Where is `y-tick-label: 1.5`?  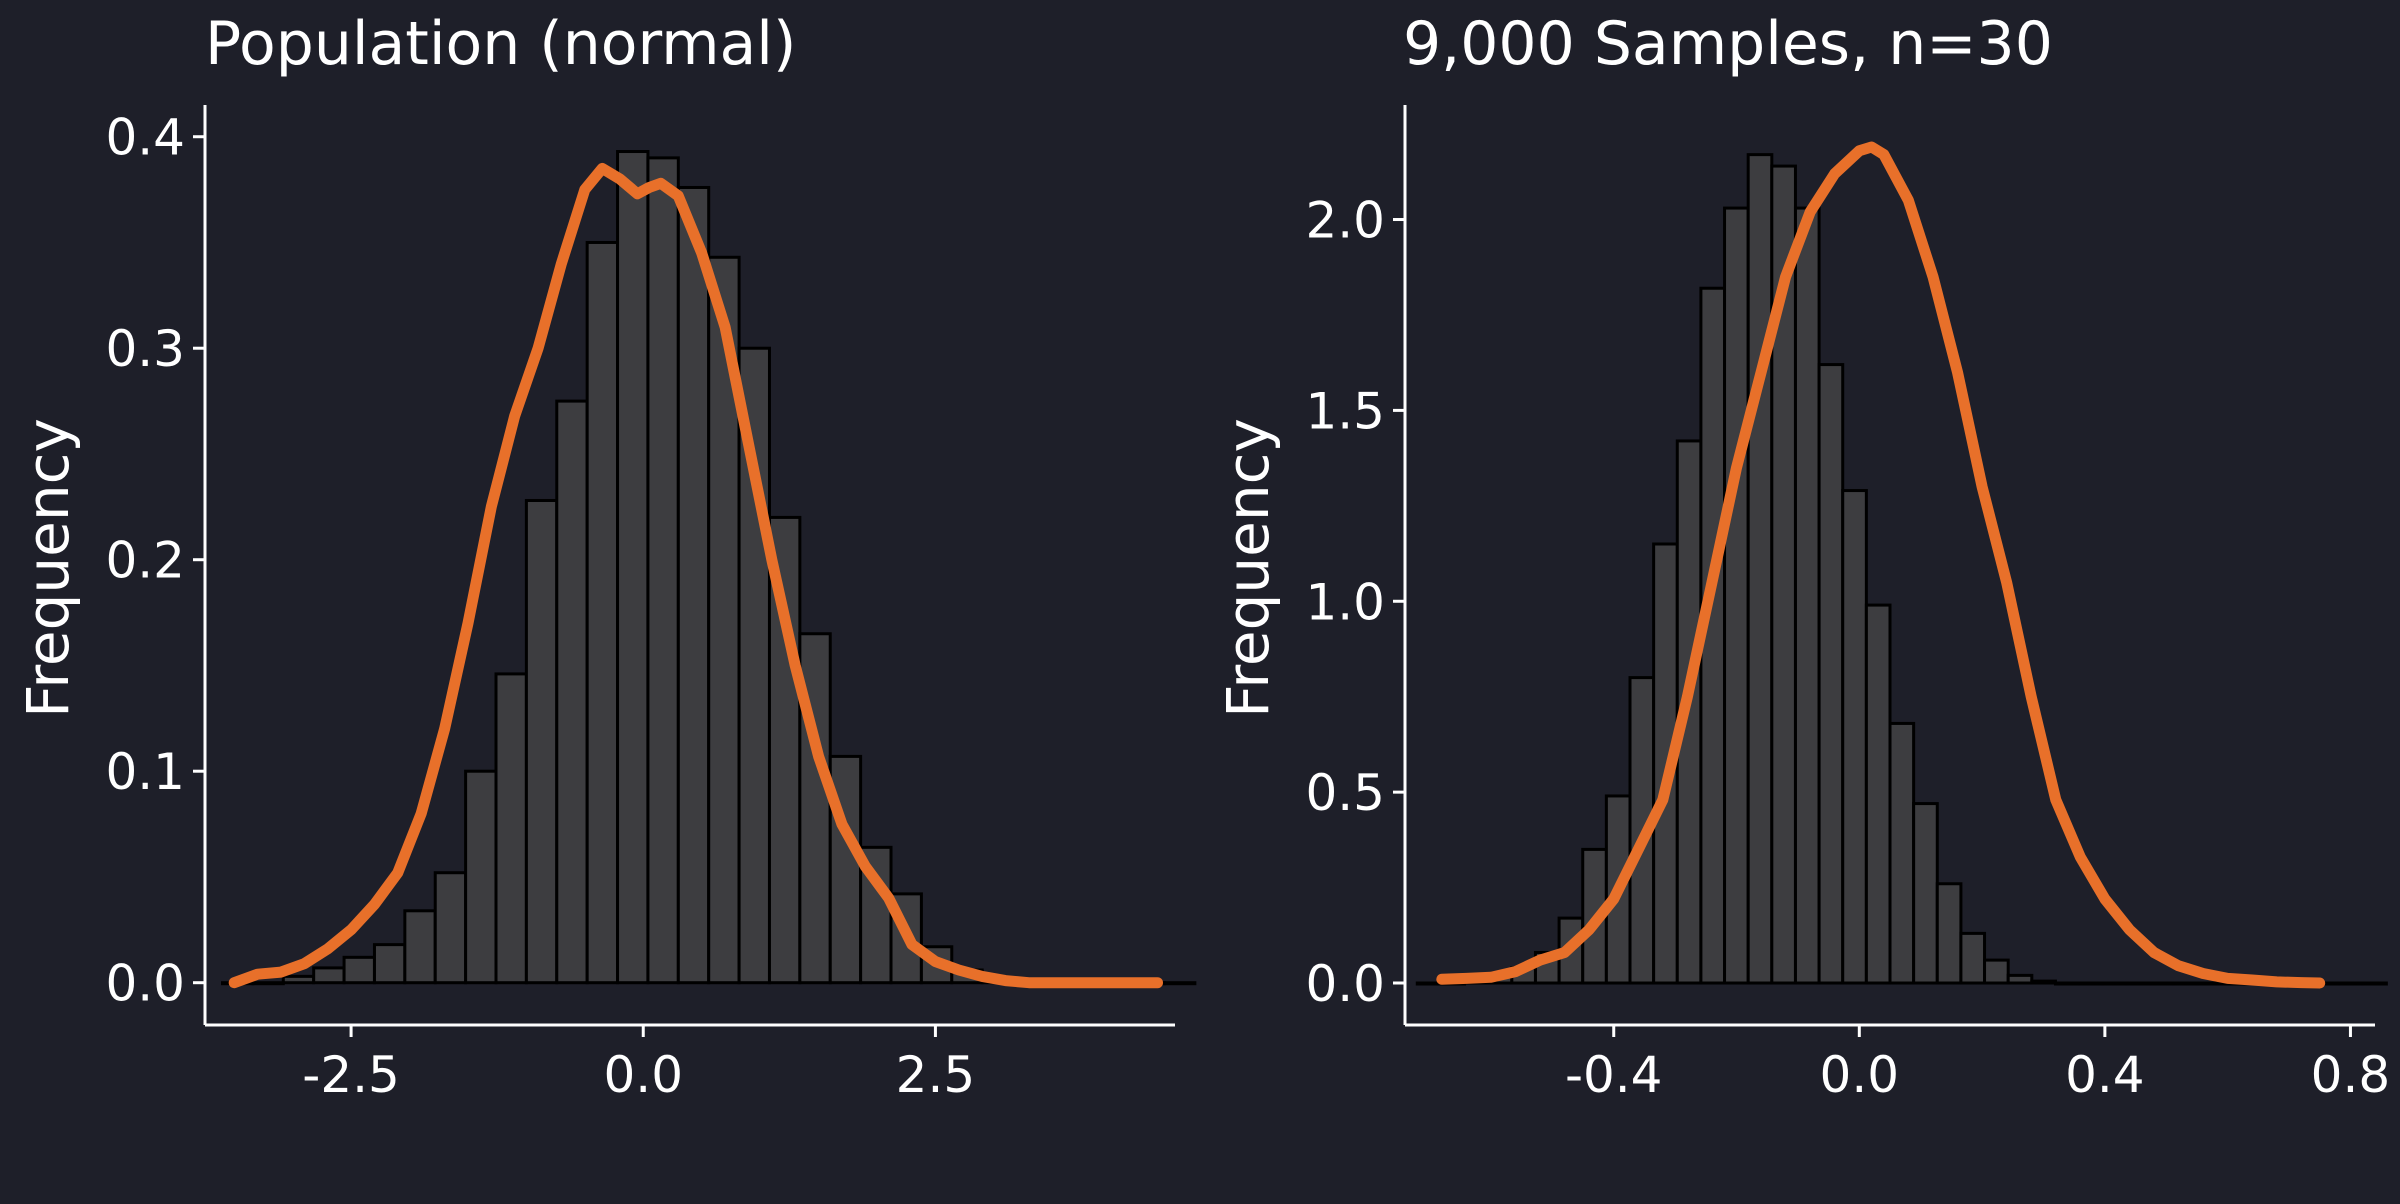
y-tick-label: 1.5 is located at coordinates (1345, 411).